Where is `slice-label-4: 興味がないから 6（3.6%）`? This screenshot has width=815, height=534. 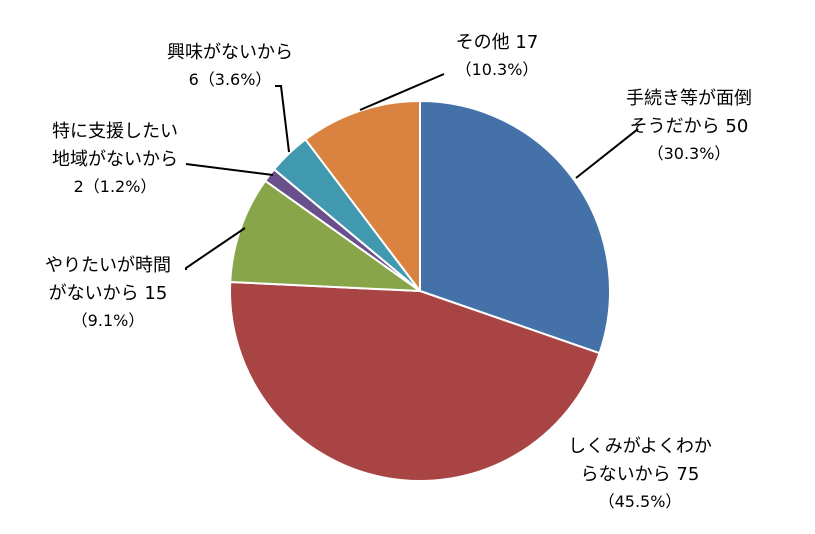 slice-label-4: 興味がないから 6（3.6%） is located at coordinates (230, 65).